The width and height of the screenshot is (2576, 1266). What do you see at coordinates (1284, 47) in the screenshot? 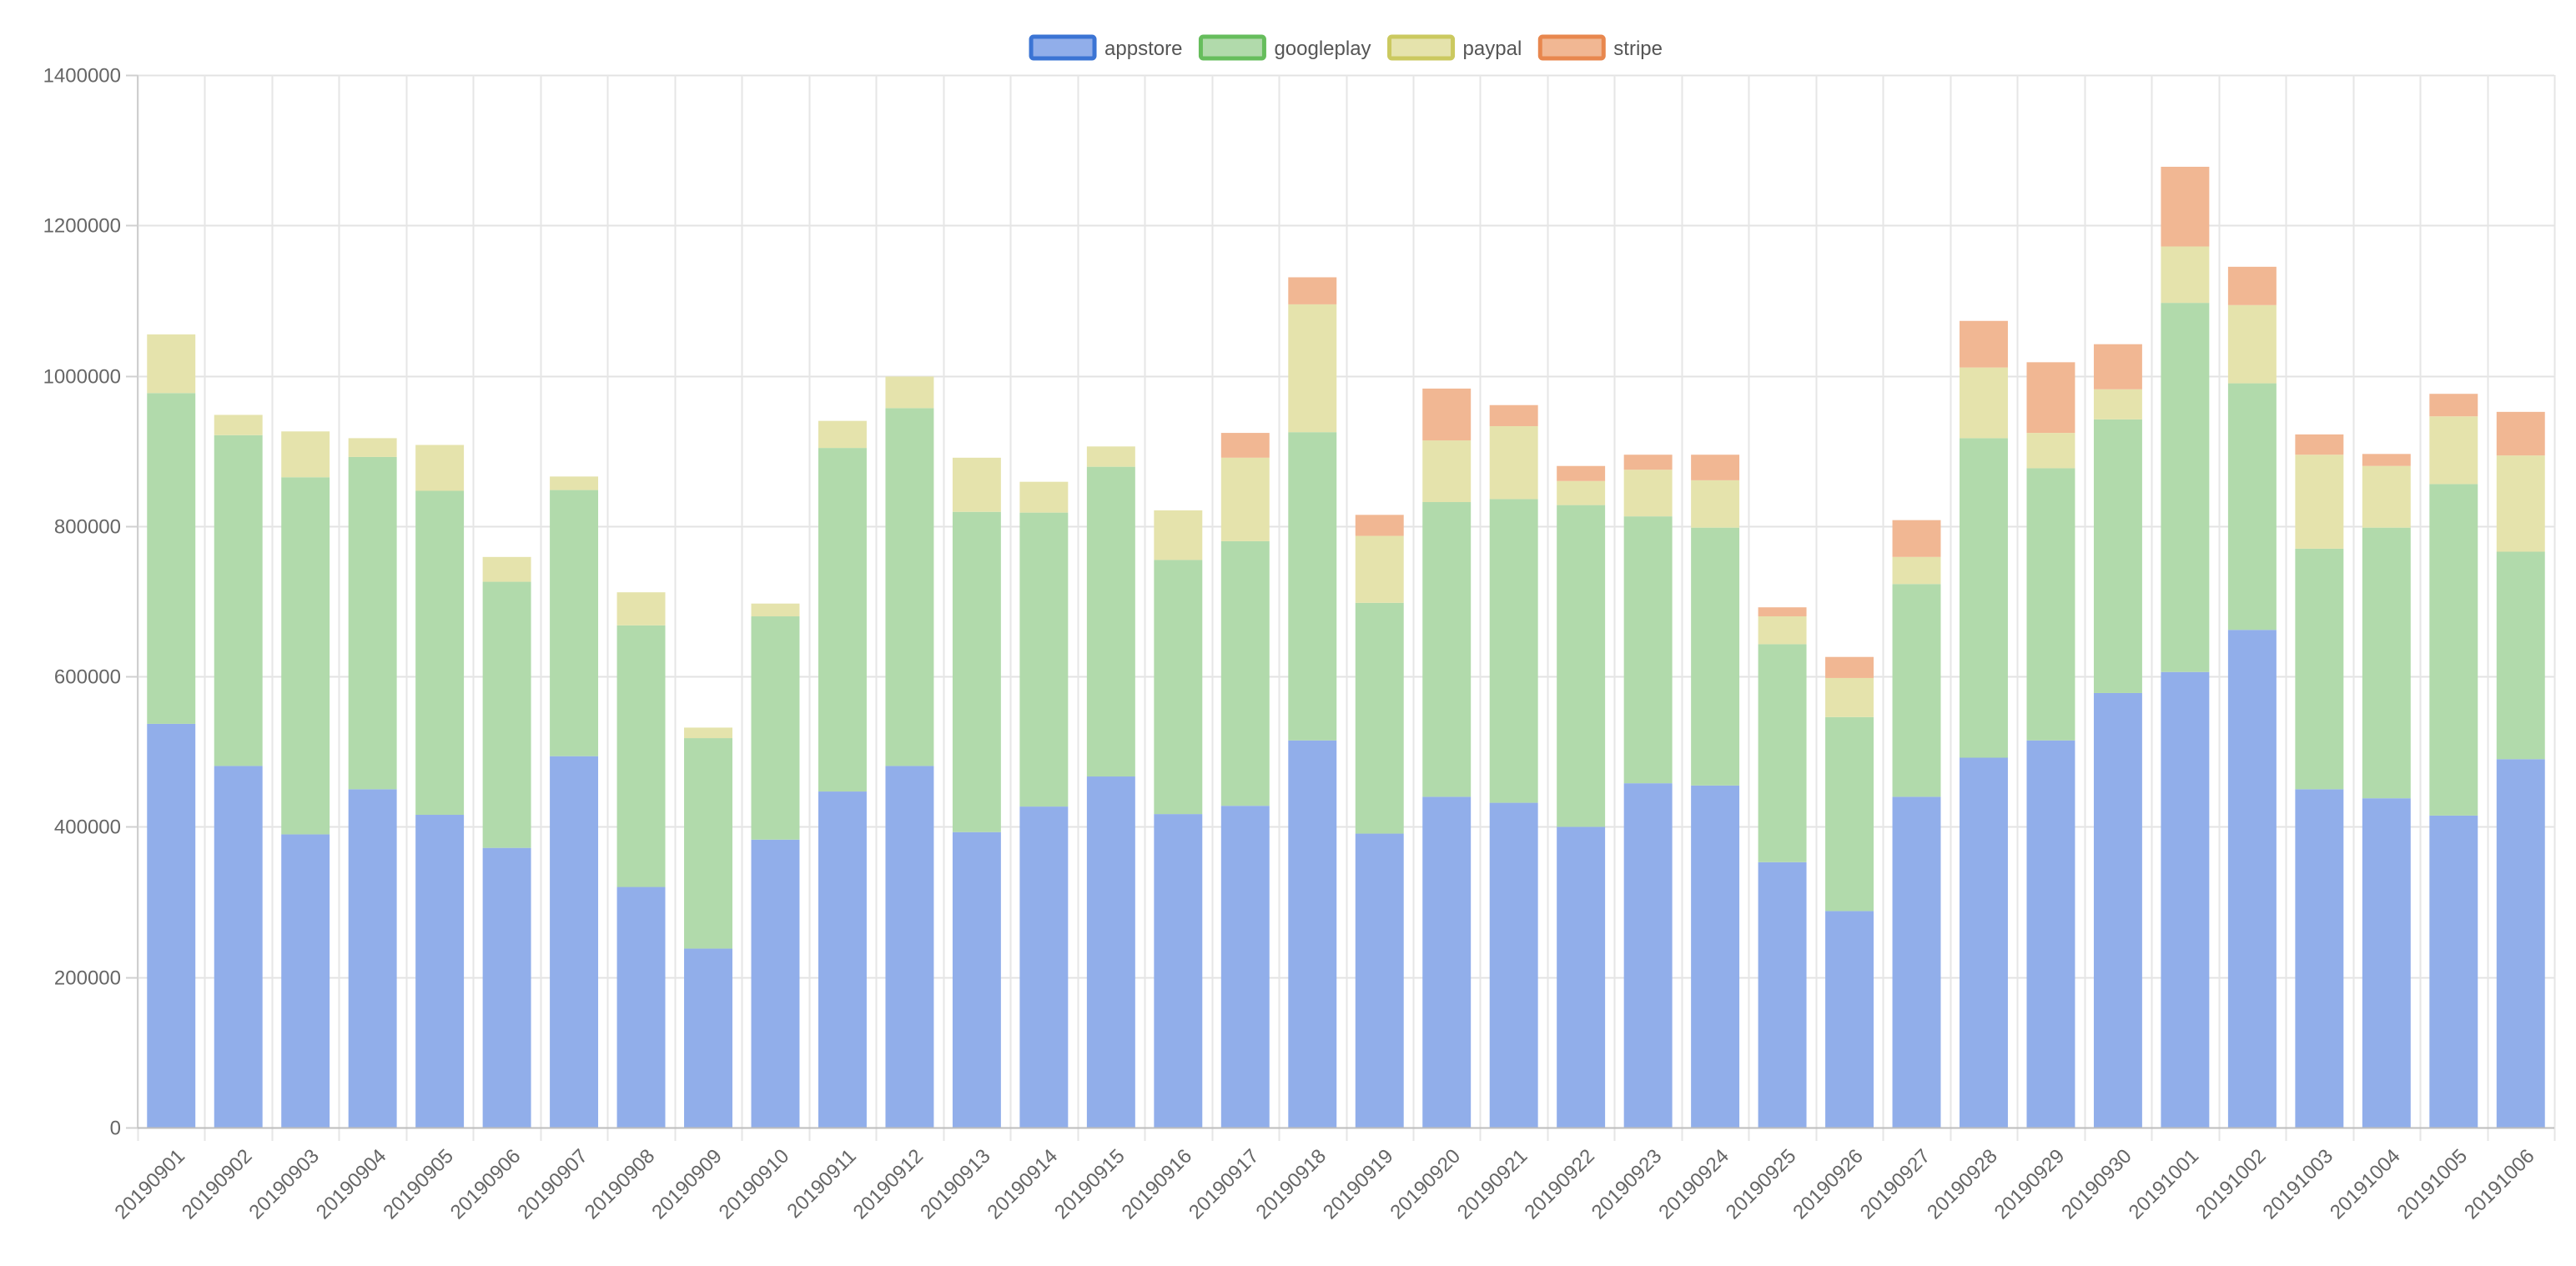
I see `legend-item-googleplay: googleplay` at bounding box center [1284, 47].